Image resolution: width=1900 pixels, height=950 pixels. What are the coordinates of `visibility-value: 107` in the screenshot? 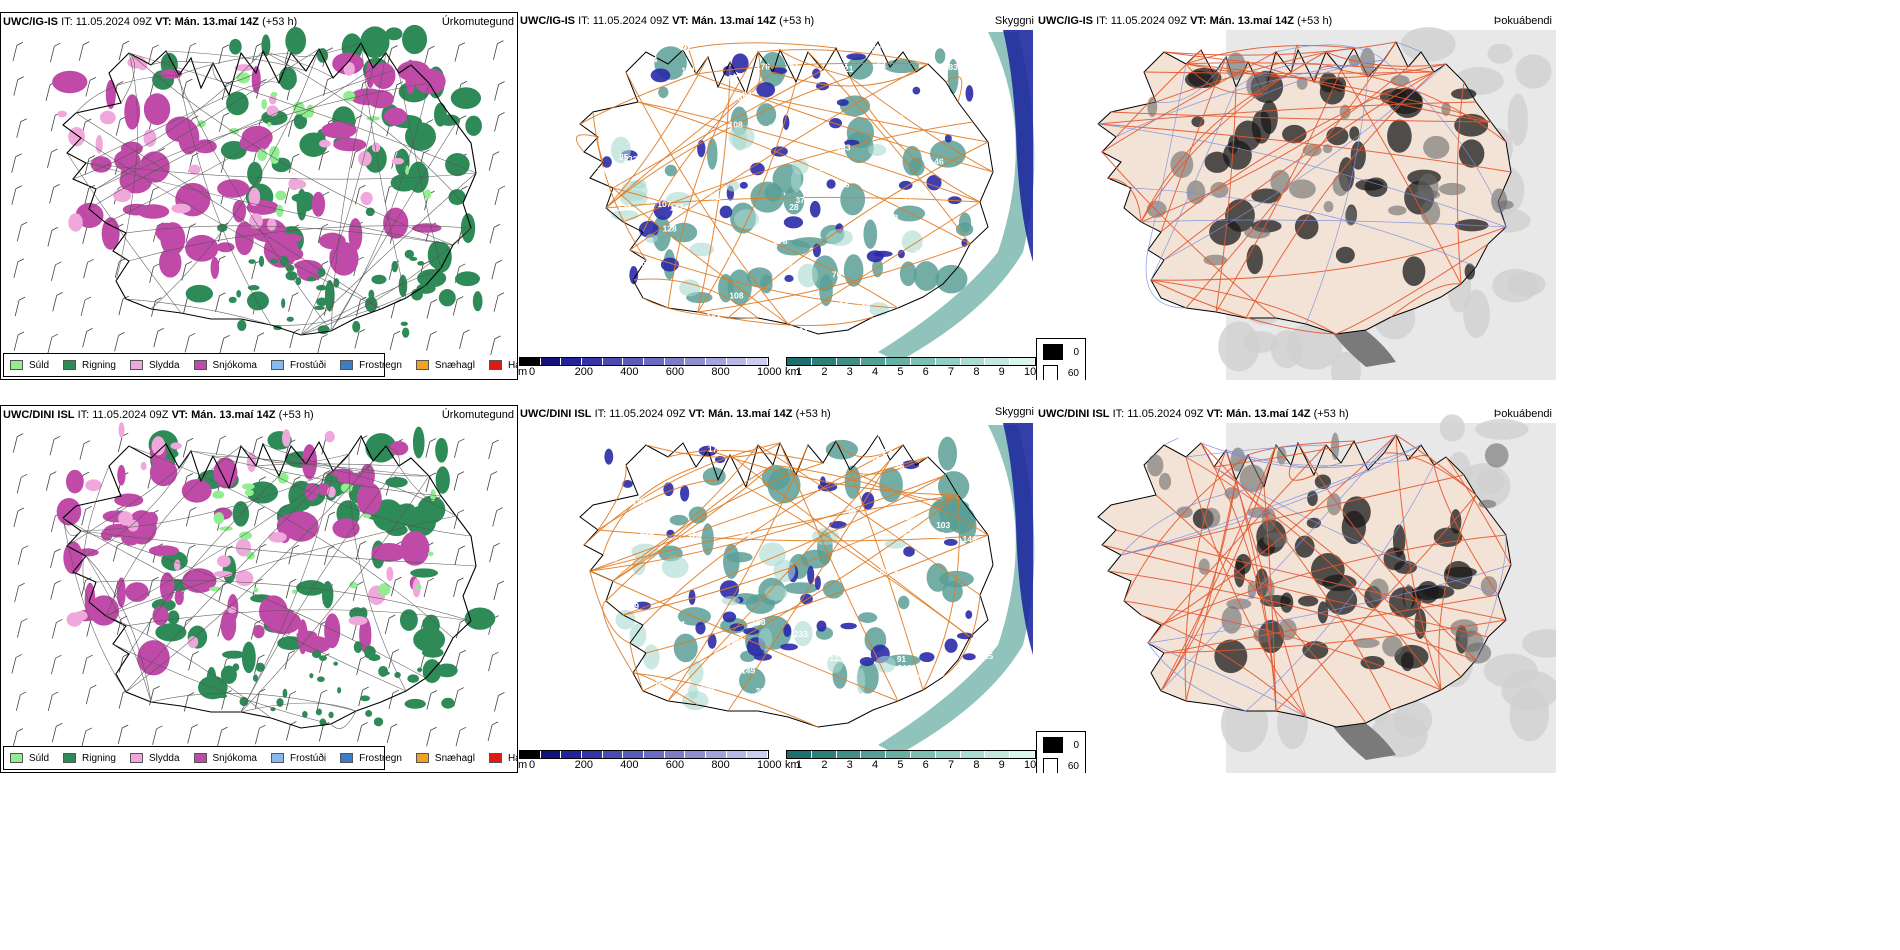 It's located at (664, 204).